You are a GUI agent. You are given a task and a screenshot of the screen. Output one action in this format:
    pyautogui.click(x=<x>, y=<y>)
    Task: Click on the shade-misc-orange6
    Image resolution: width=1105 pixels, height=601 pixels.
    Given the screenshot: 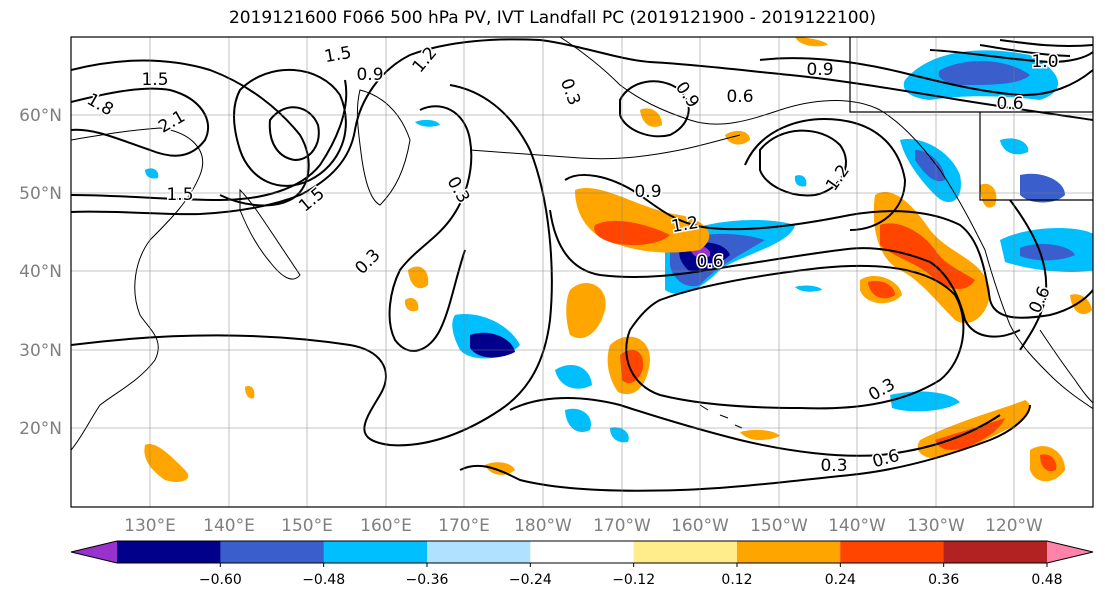 What is the action you would take?
    pyautogui.click(x=1081, y=304)
    